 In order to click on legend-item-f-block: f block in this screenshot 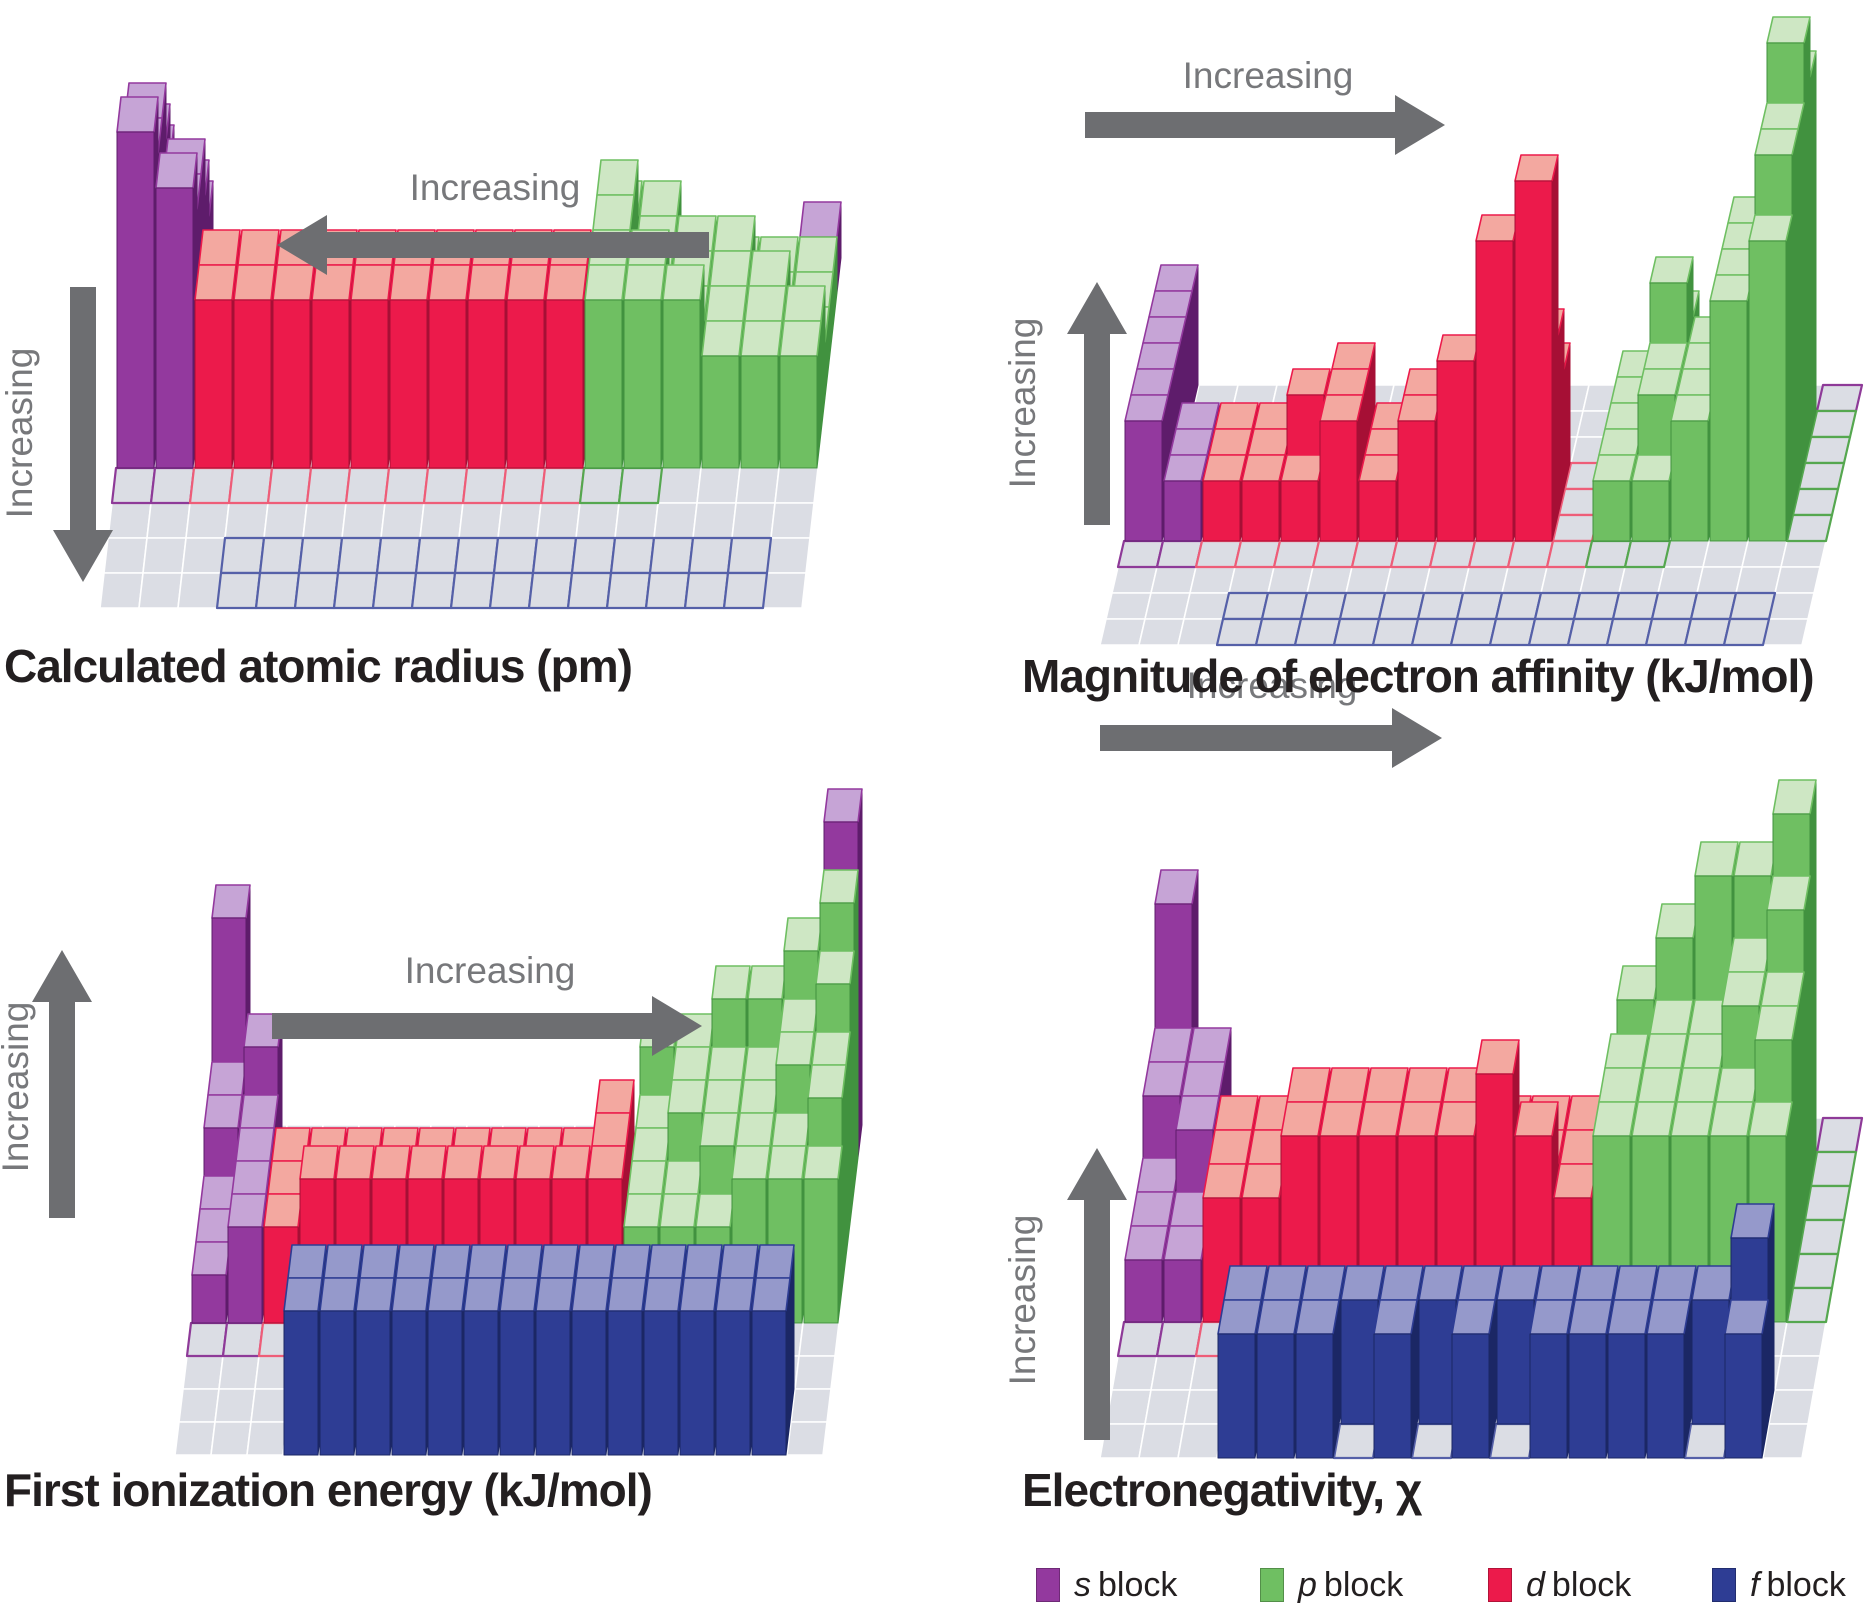, I will do `click(1779, 1584)`.